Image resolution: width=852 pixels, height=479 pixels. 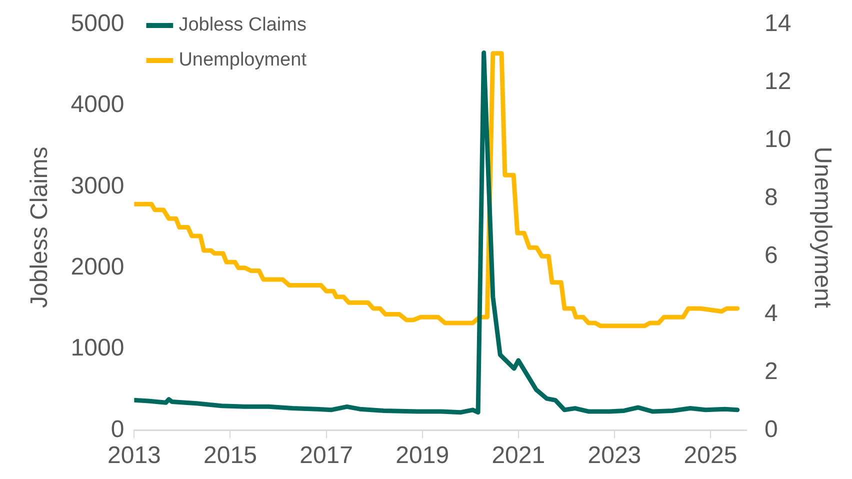 I want to click on y2-axis-title: Unemployment, so click(x=822, y=227).